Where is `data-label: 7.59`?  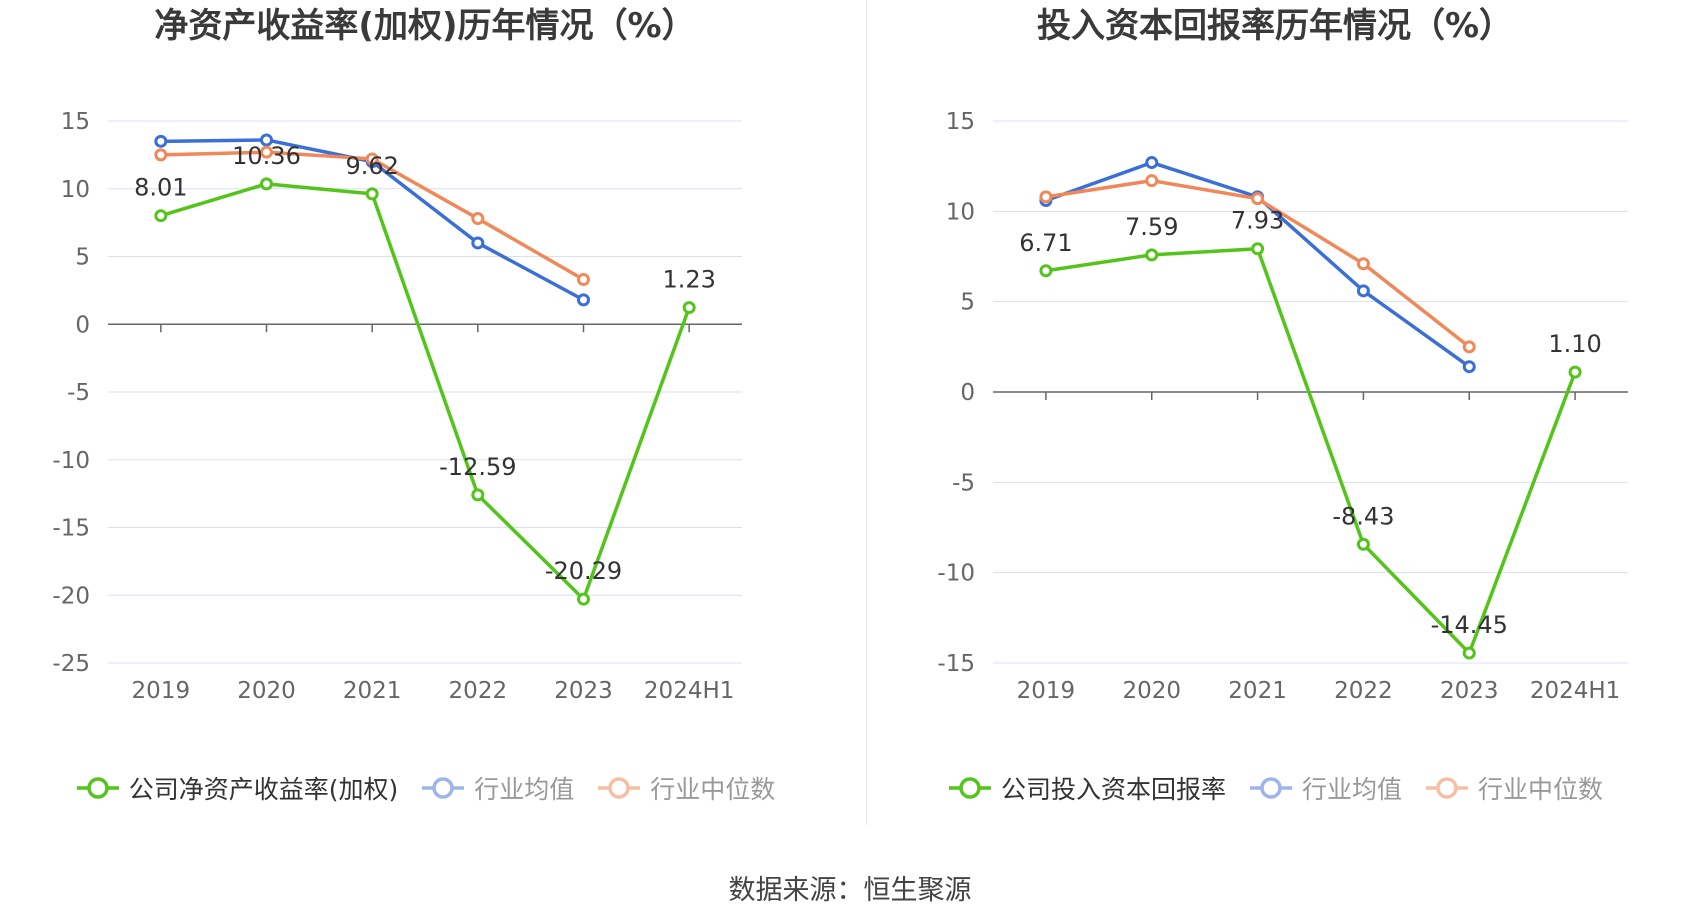 data-label: 7.59 is located at coordinates (1151, 227).